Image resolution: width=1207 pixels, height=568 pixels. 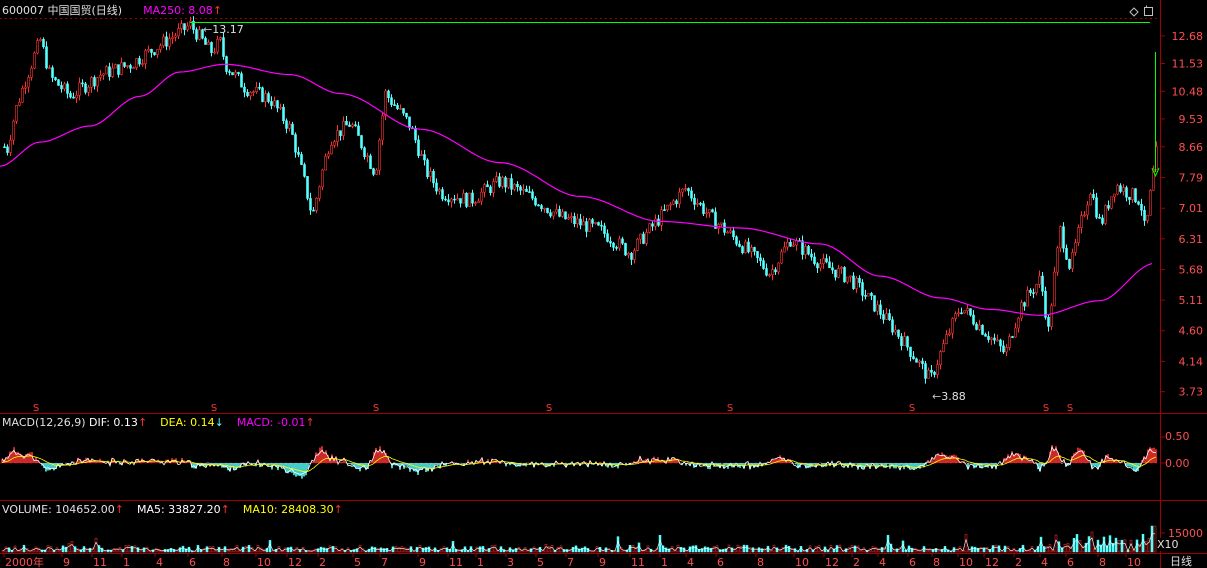 What do you see at coordinates (178, 509) in the screenshot?
I see `volume-ma5: MA5: 33827.20` at bounding box center [178, 509].